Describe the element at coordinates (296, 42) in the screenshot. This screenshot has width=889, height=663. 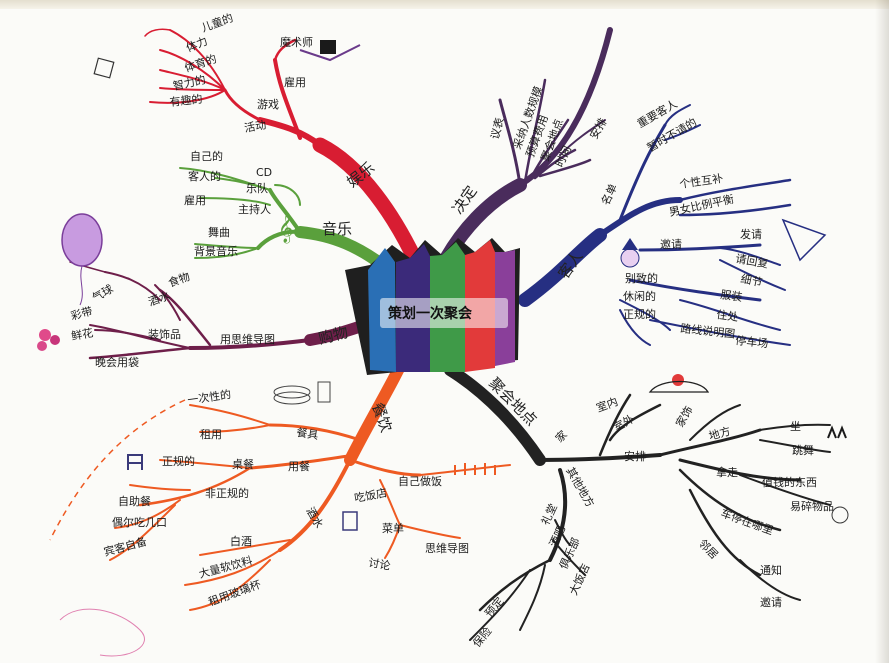
I see `node-yule-magician: 魔术师` at that location.